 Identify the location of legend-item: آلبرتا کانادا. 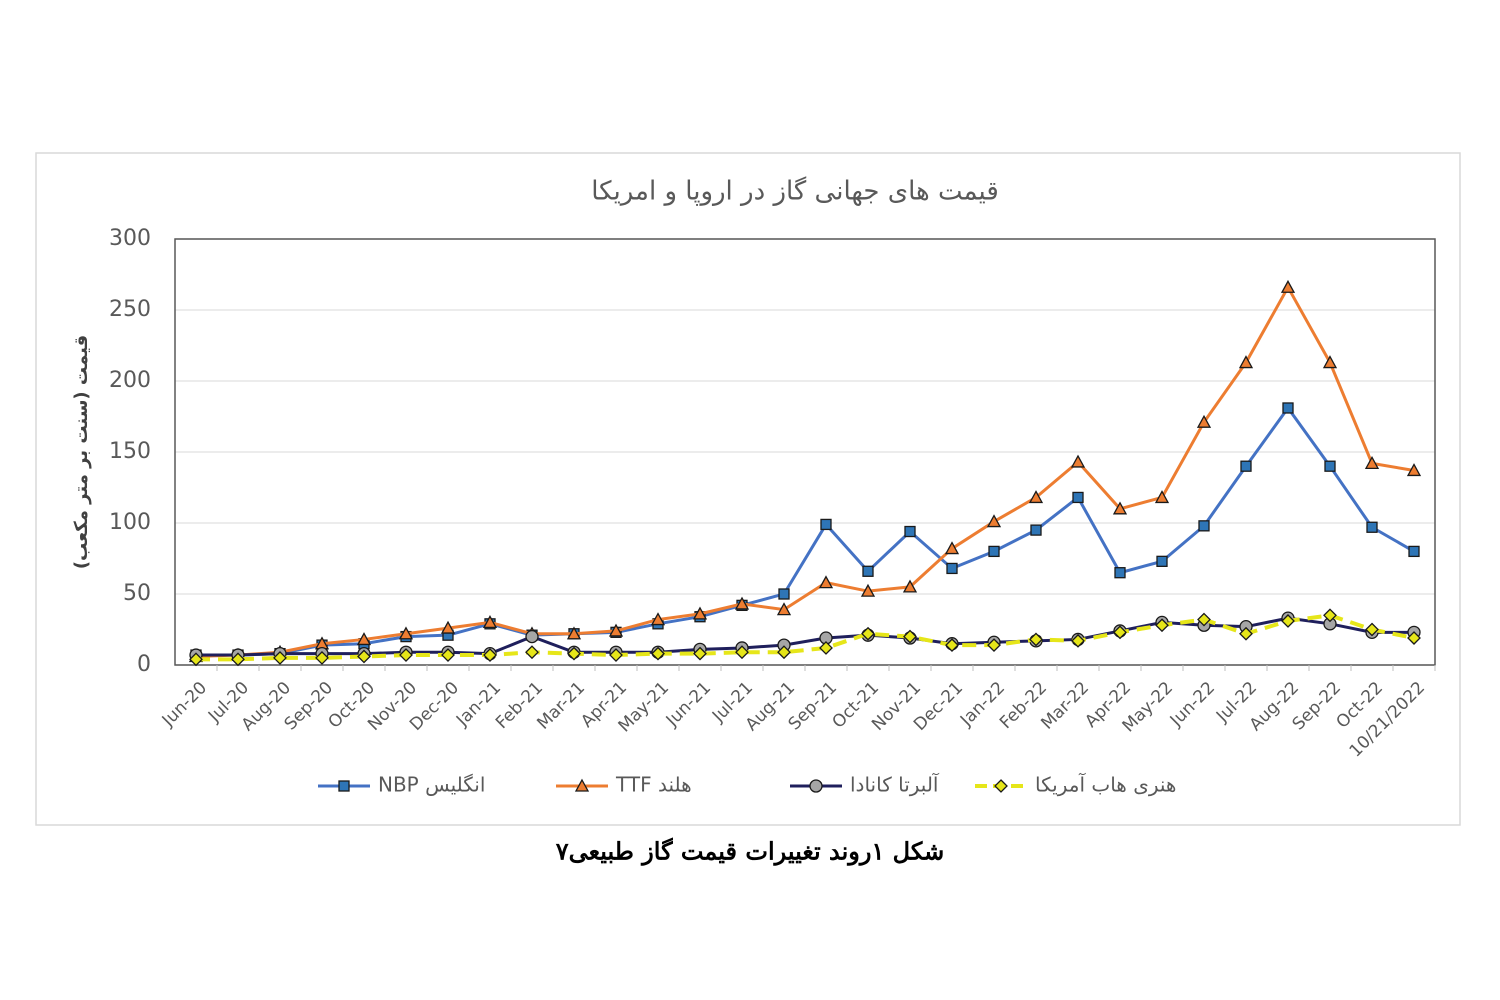
(865, 784).